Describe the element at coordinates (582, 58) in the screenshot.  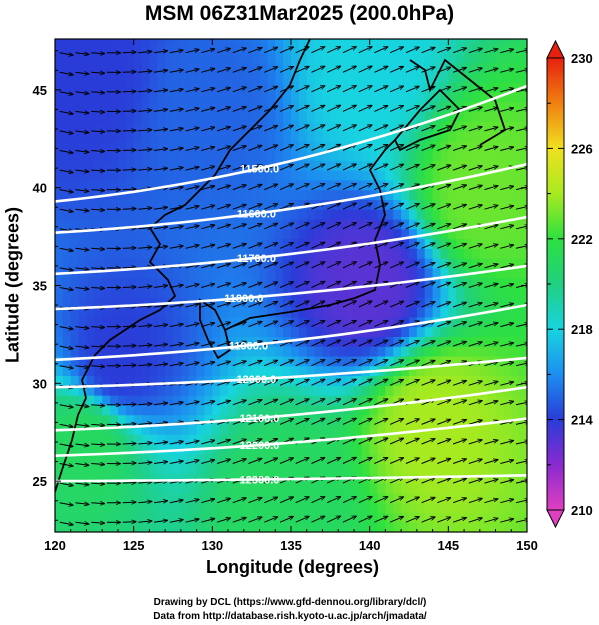
I see `colorbar-label: 230` at that location.